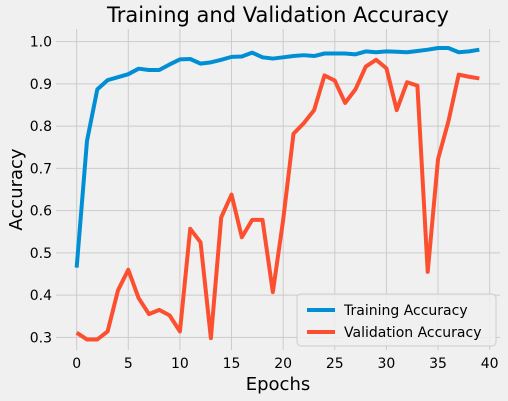  Describe the element at coordinates (76, 364) in the screenshot. I see `x-tick-label: 0` at that location.